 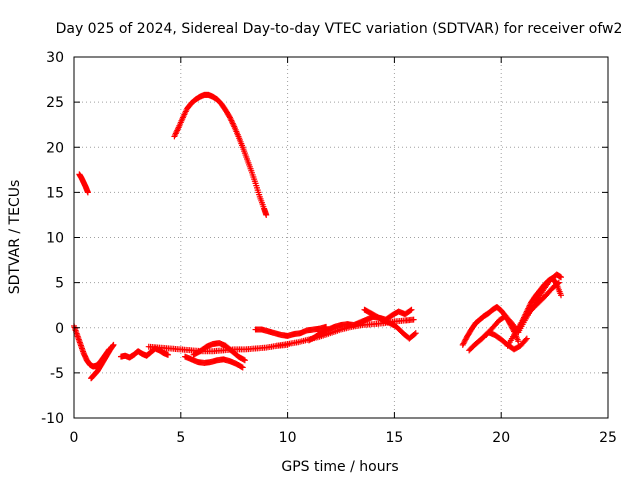 I want to click on y-tick-label: 30, so click(x=55, y=58).